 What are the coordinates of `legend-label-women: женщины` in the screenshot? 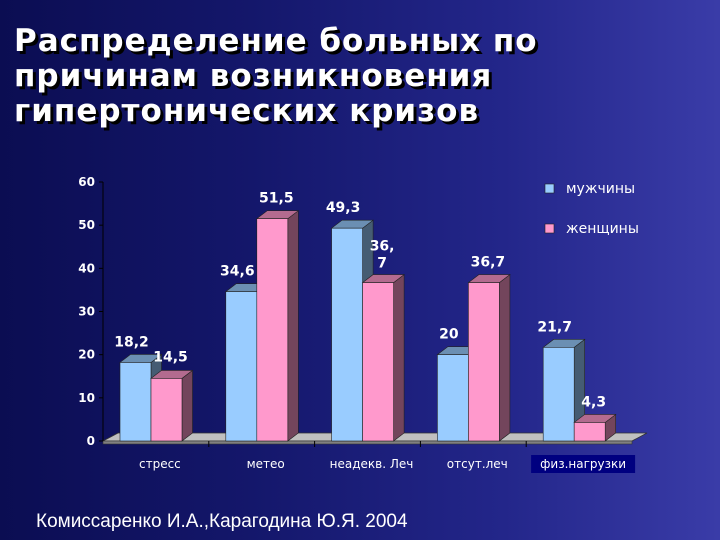 It's located at (602, 229).